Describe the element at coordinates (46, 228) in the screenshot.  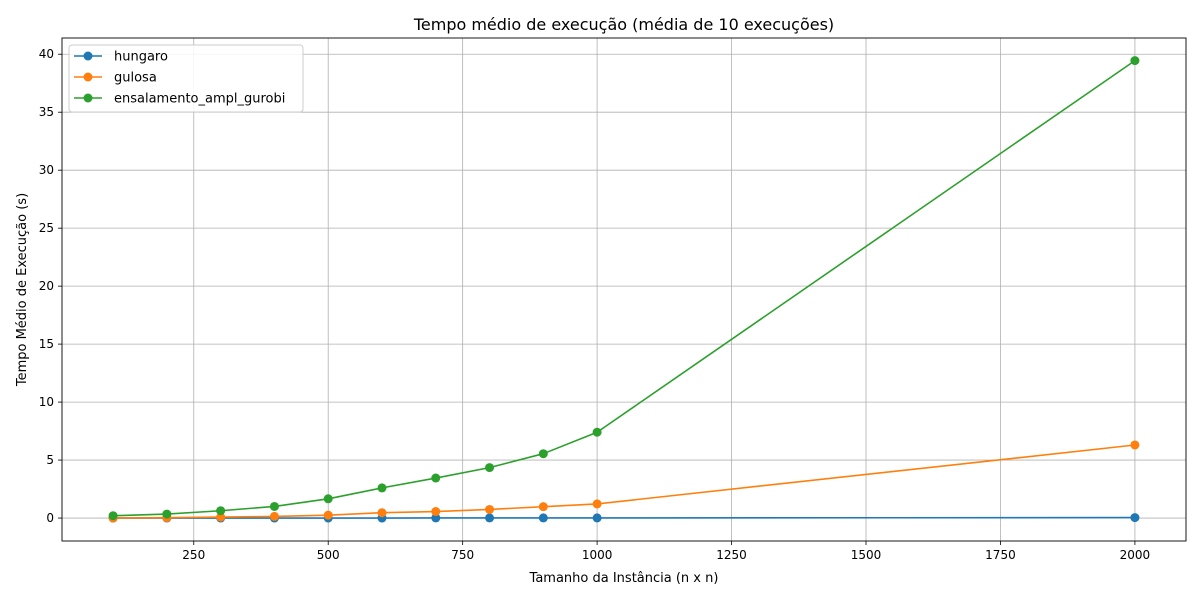
I see `y-tick-label: 25` at that location.